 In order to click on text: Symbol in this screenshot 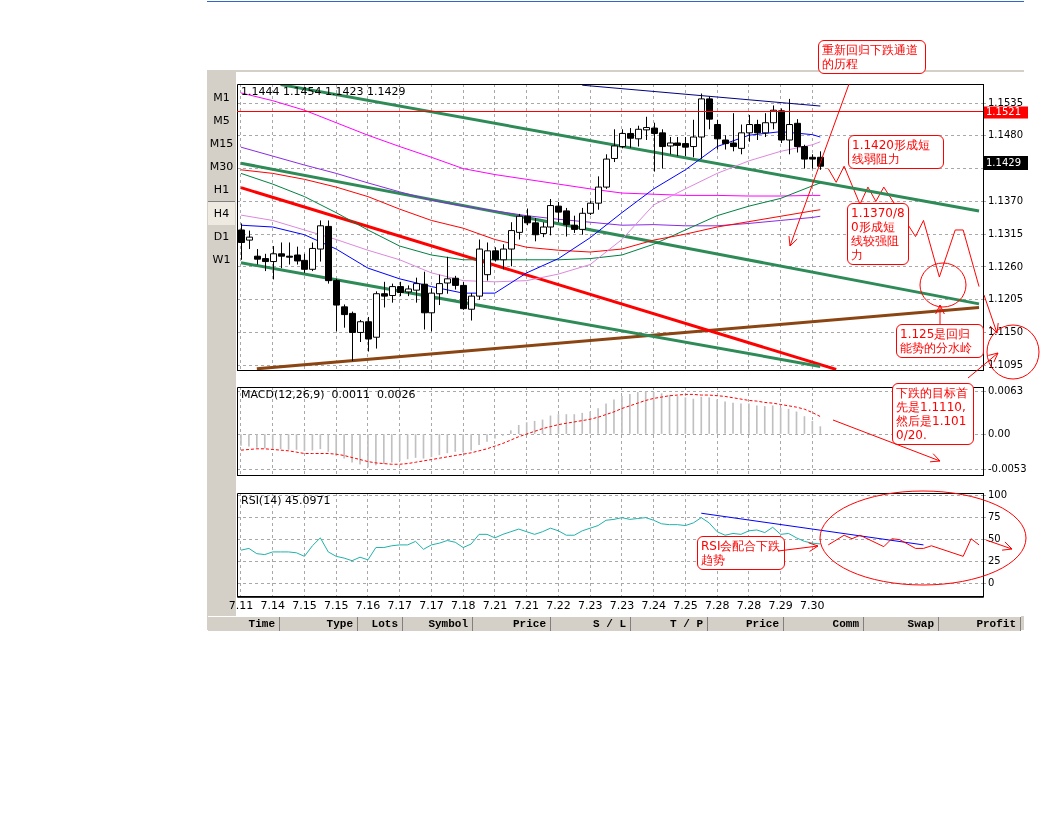, I will do `click(438, 624)`.